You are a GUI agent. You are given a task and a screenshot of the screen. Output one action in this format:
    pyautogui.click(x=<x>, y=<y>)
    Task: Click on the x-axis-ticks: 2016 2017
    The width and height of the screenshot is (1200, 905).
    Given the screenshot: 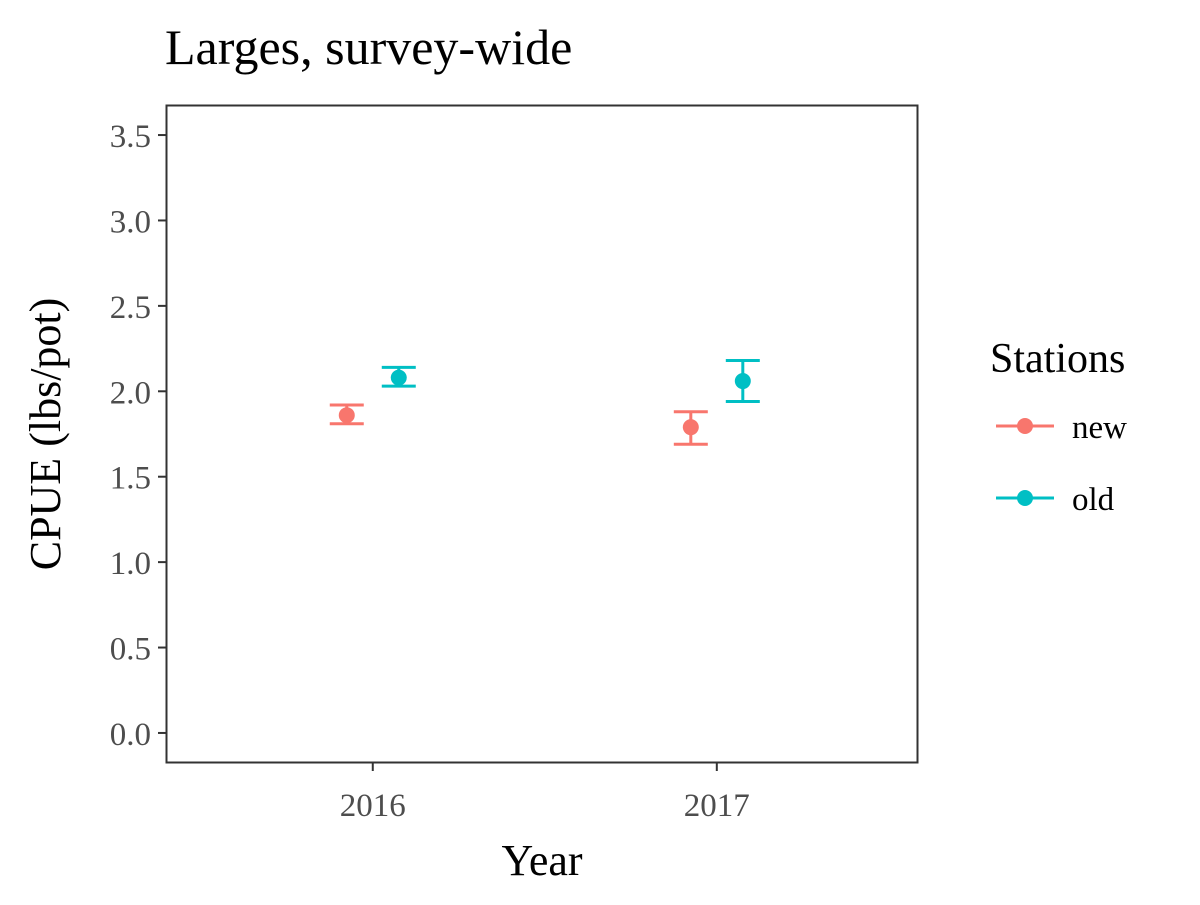 What is the action you would take?
    pyautogui.click(x=545, y=793)
    